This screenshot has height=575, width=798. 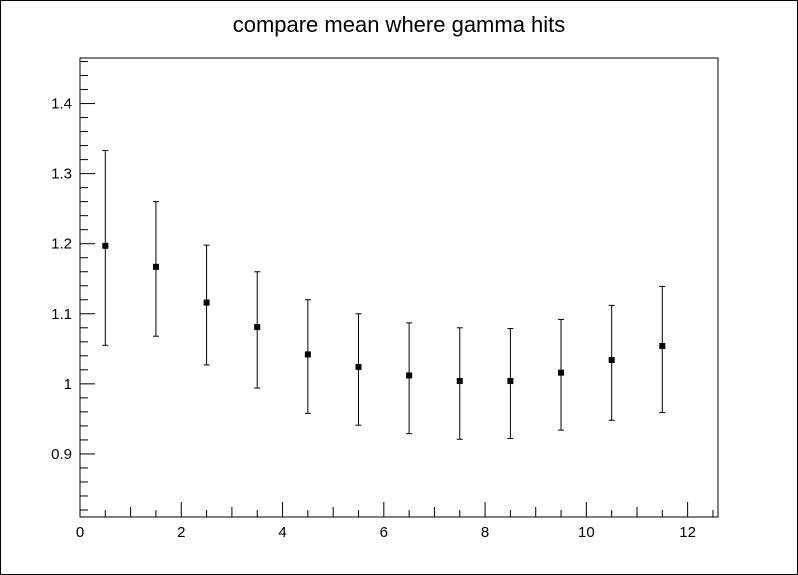 What do you see at coordinates (181, 532) in the screenshot?
I see `x-tick-label: 2` at bounding box center [181, 532].